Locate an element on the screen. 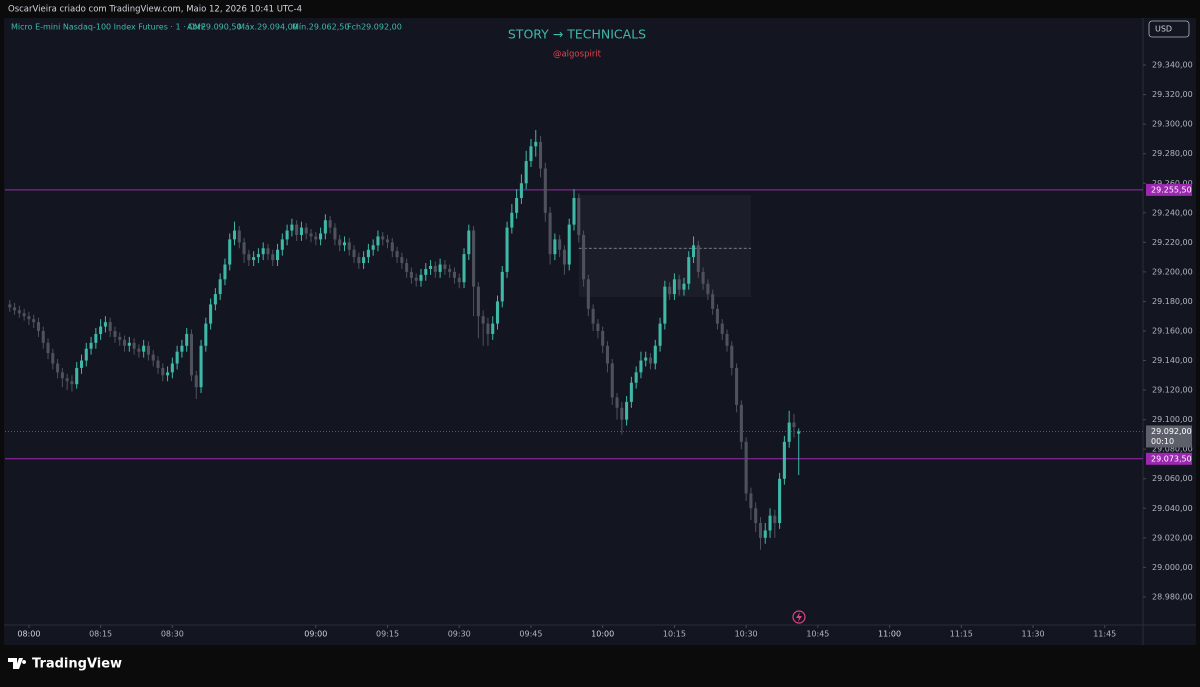 The width and height of the screenshot is (1200, 687). x-tick-label: 09:15 is located at coordinates (387, 634).